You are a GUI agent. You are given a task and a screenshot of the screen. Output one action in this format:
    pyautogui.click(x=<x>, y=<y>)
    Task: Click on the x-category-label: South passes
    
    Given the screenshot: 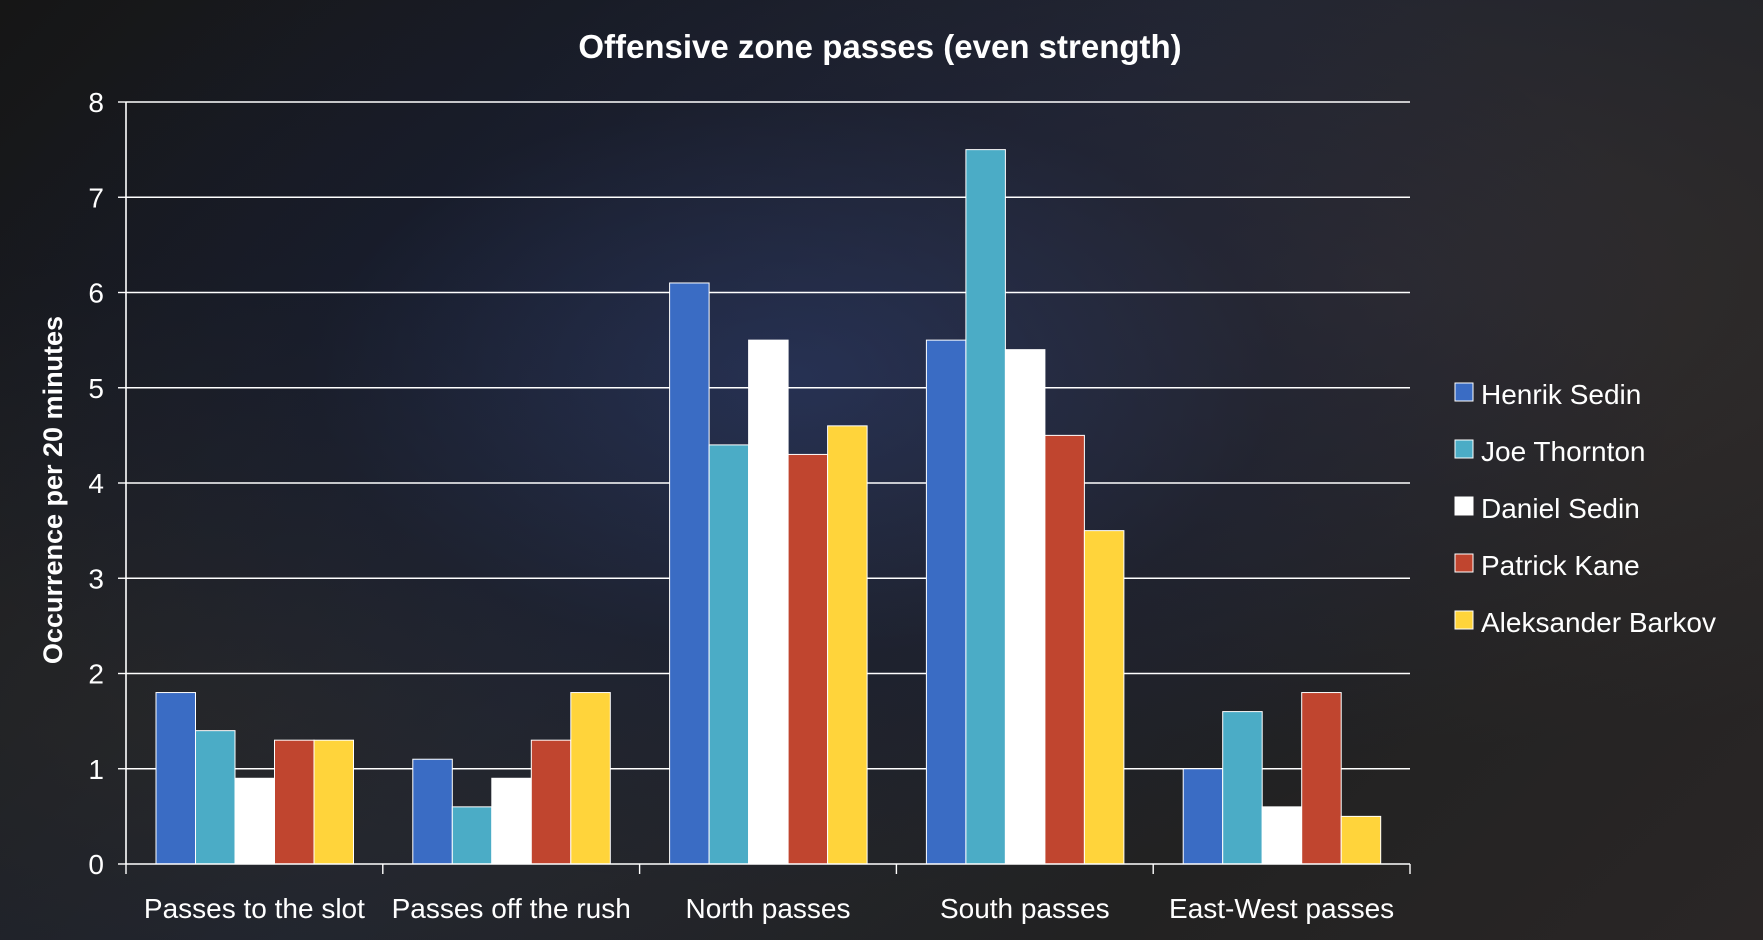 What is the action you would take?
    pyautogui.click(x=1025, y=908)
    